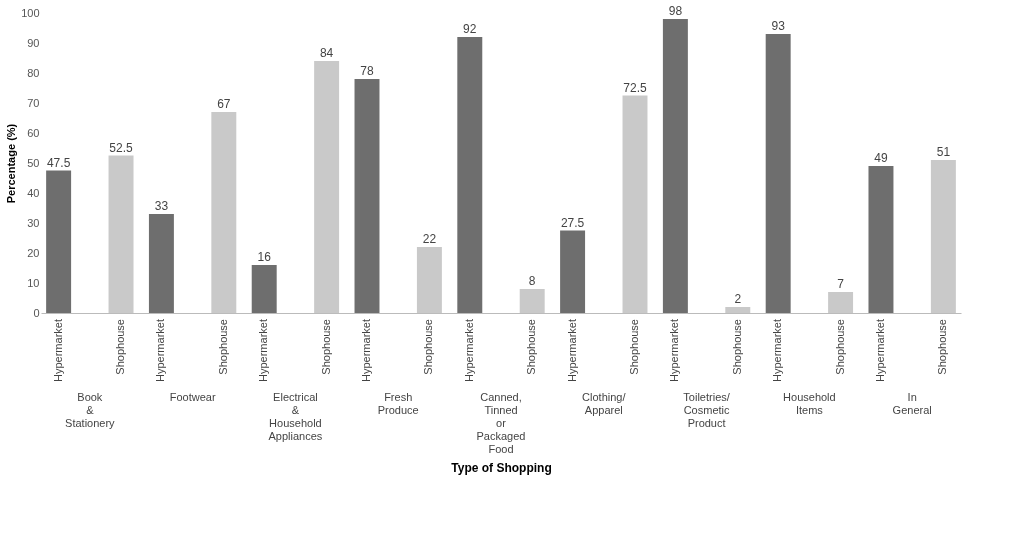 Image resolution: width=1028 pixels, height=546 pixels. Describe the element at coordinates (675, 11) in the screenshot. I see `data-label: 98` at that location.